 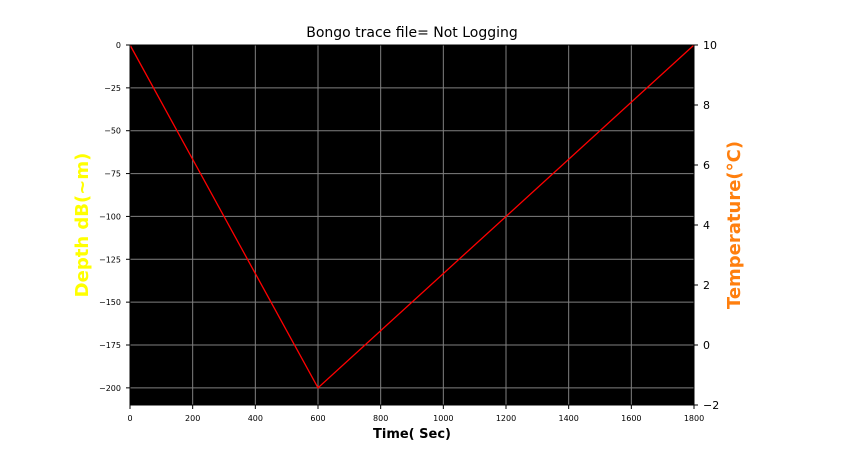 What do you see at coordinates (734, 225) in the screenshot?
I see `y-axis-label-right: Temperature(°C)` at bounding box center [734, 225].